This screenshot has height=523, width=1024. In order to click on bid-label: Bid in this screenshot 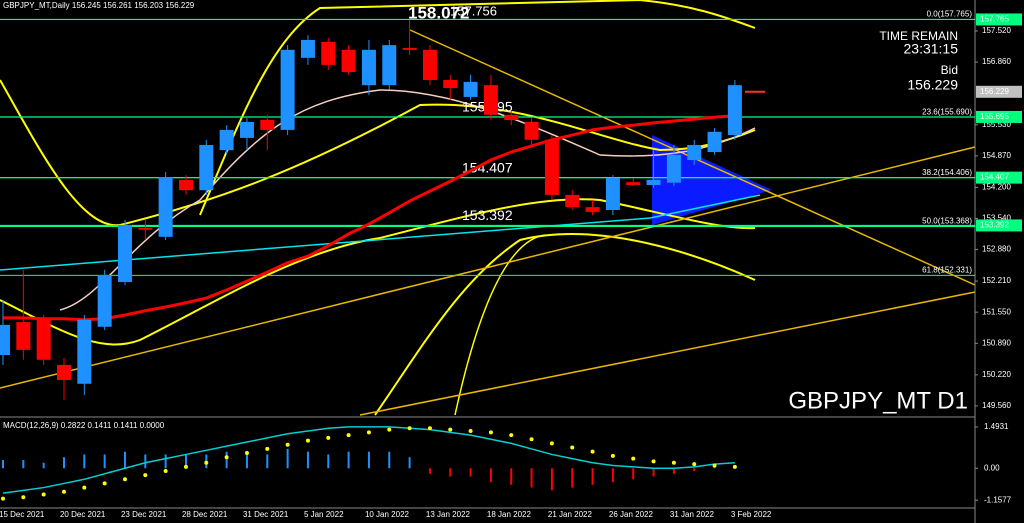, I will do `click(949, 70)`.